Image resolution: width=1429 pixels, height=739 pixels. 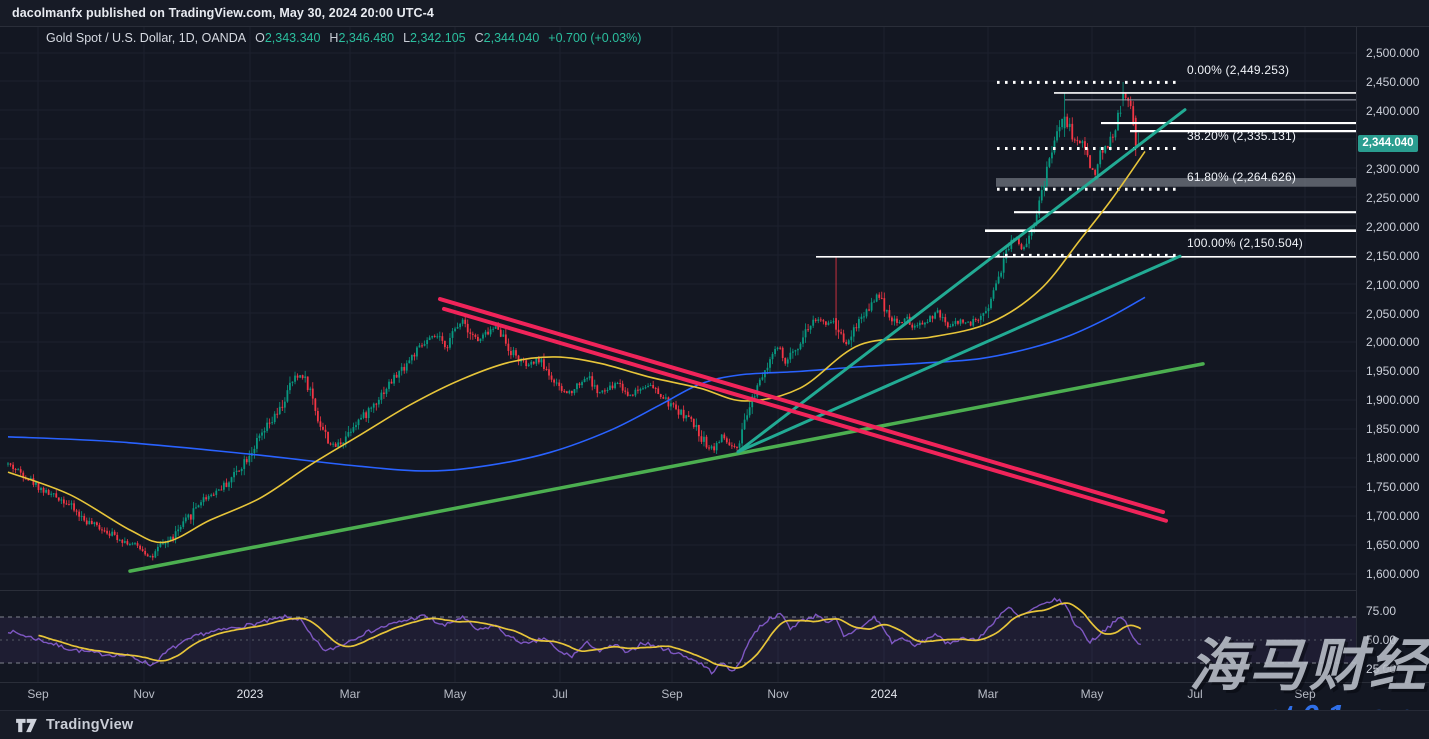 I want to click on price-tick-label: 1,750.000, so click(x=1393, y=487).